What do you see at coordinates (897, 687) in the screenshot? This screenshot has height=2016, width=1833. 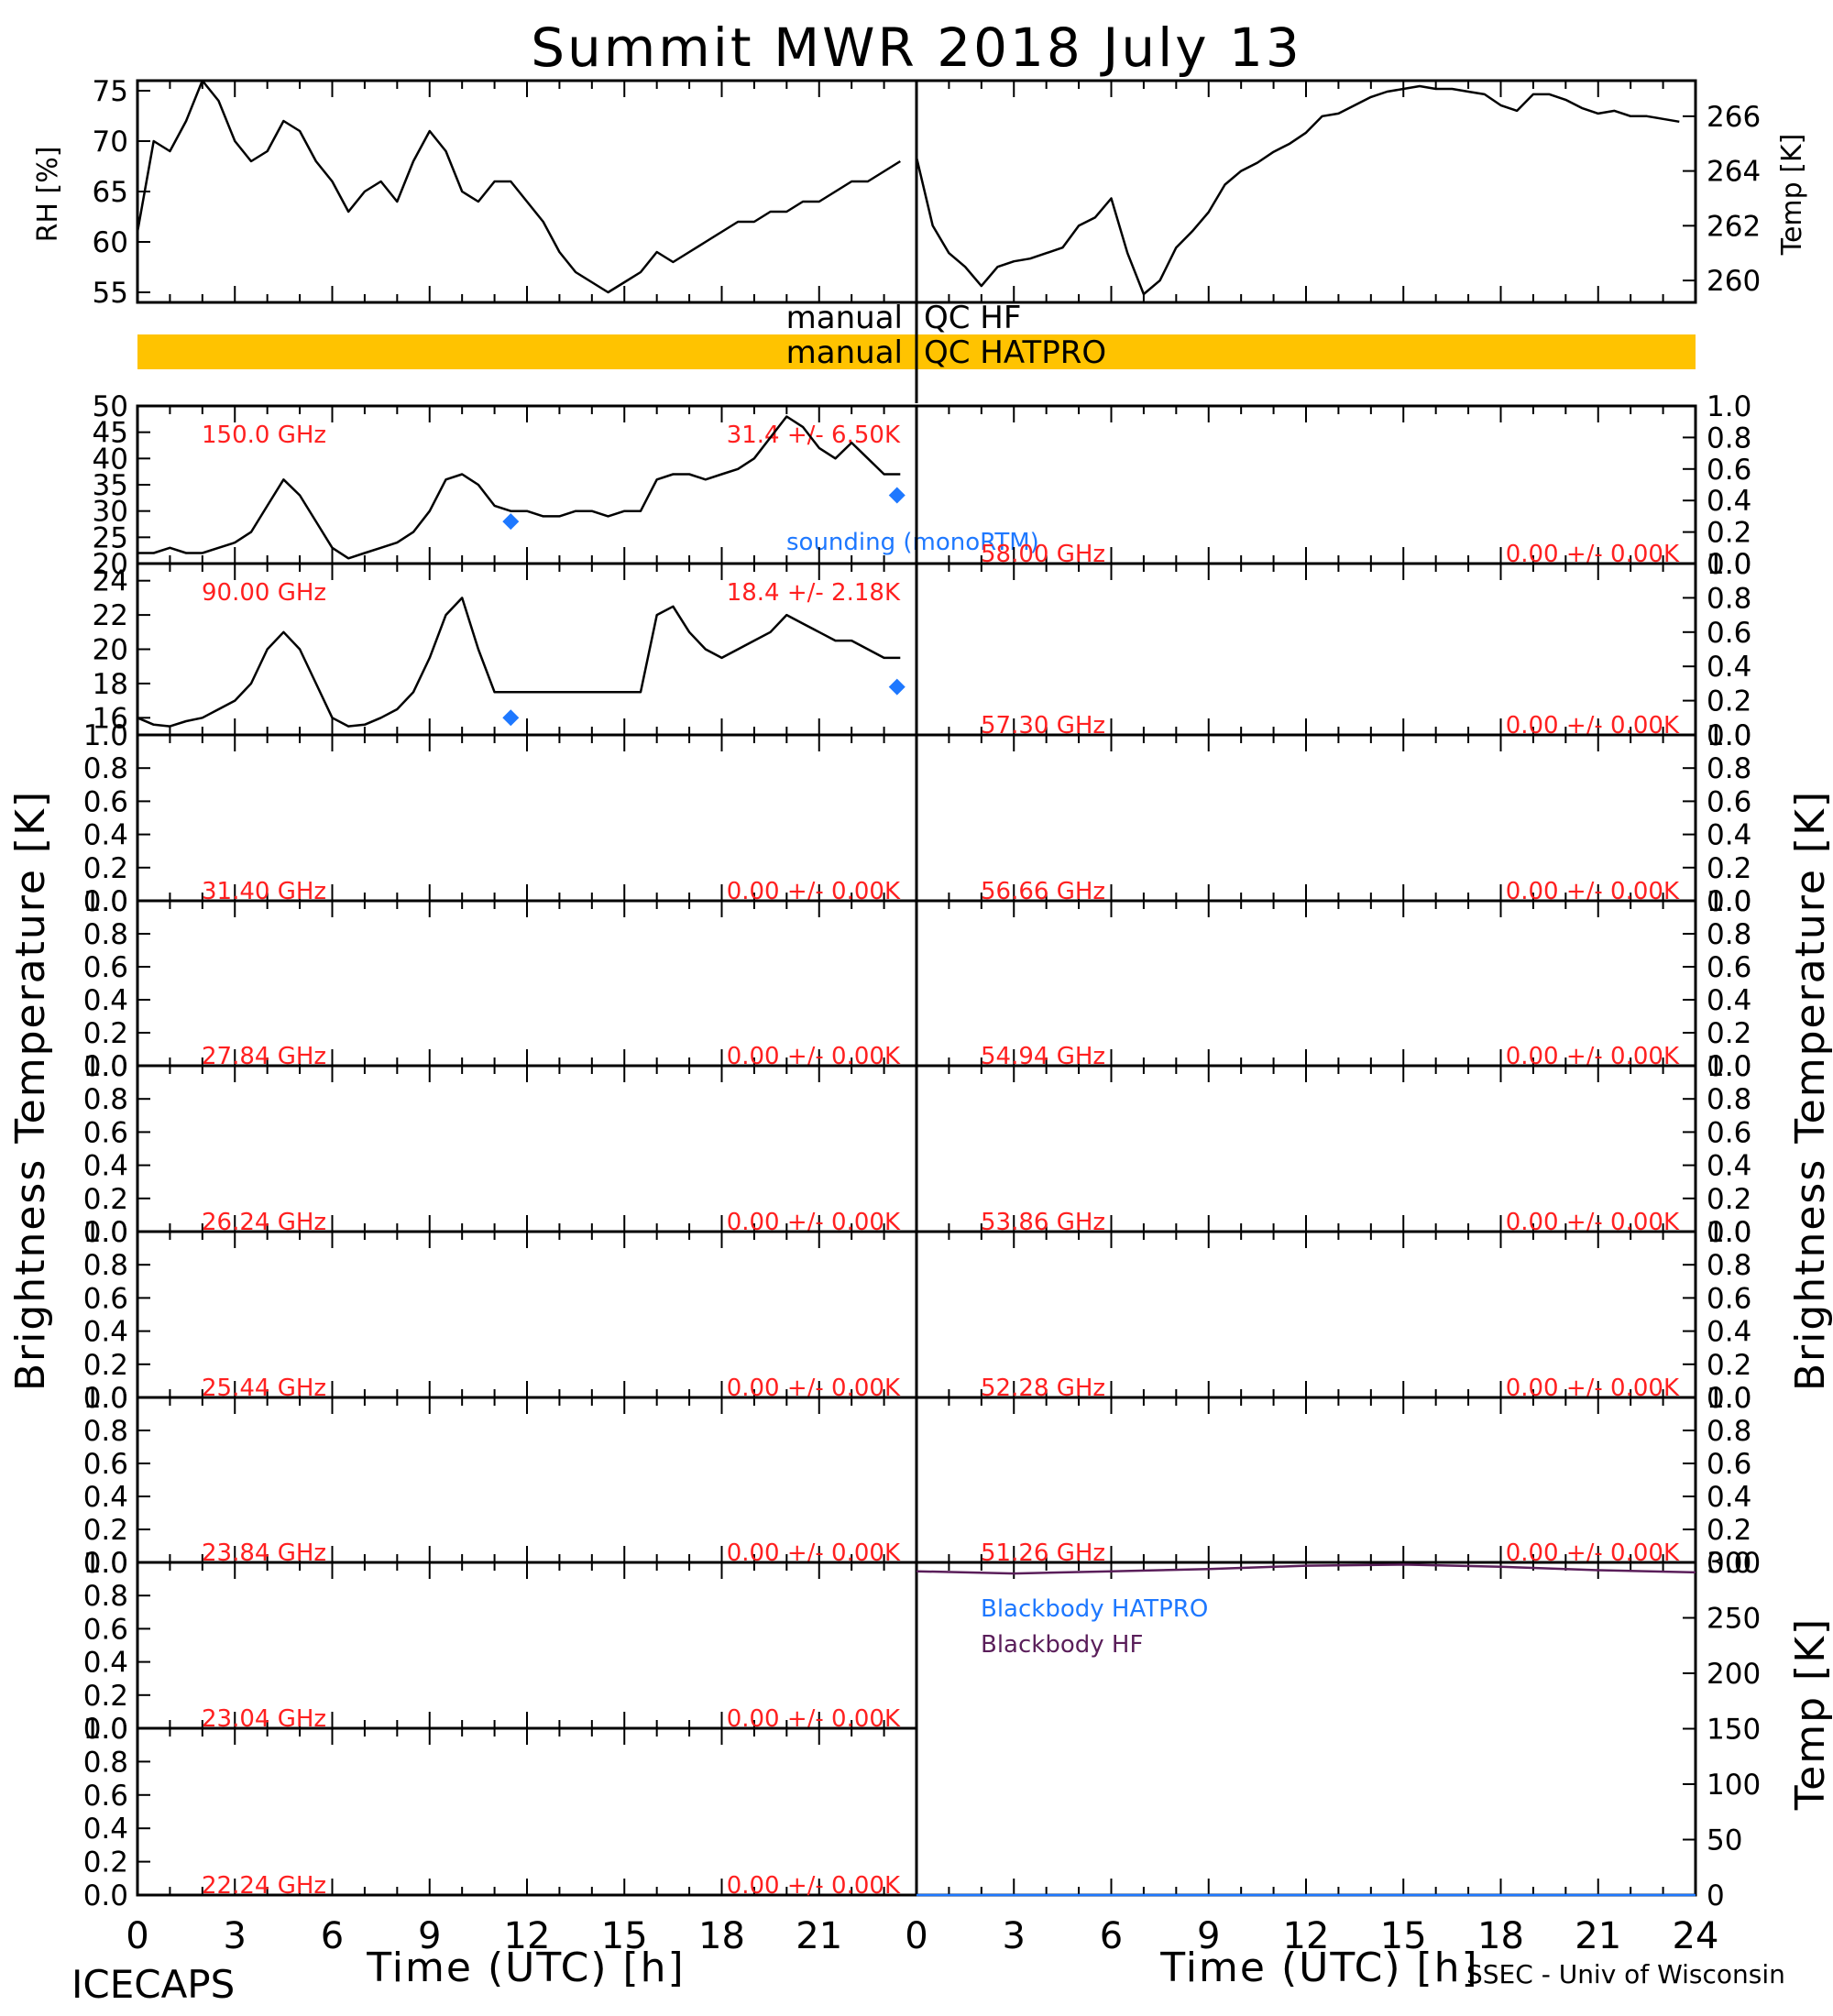 I see `sounding-point` at bounding box center [897, 687].